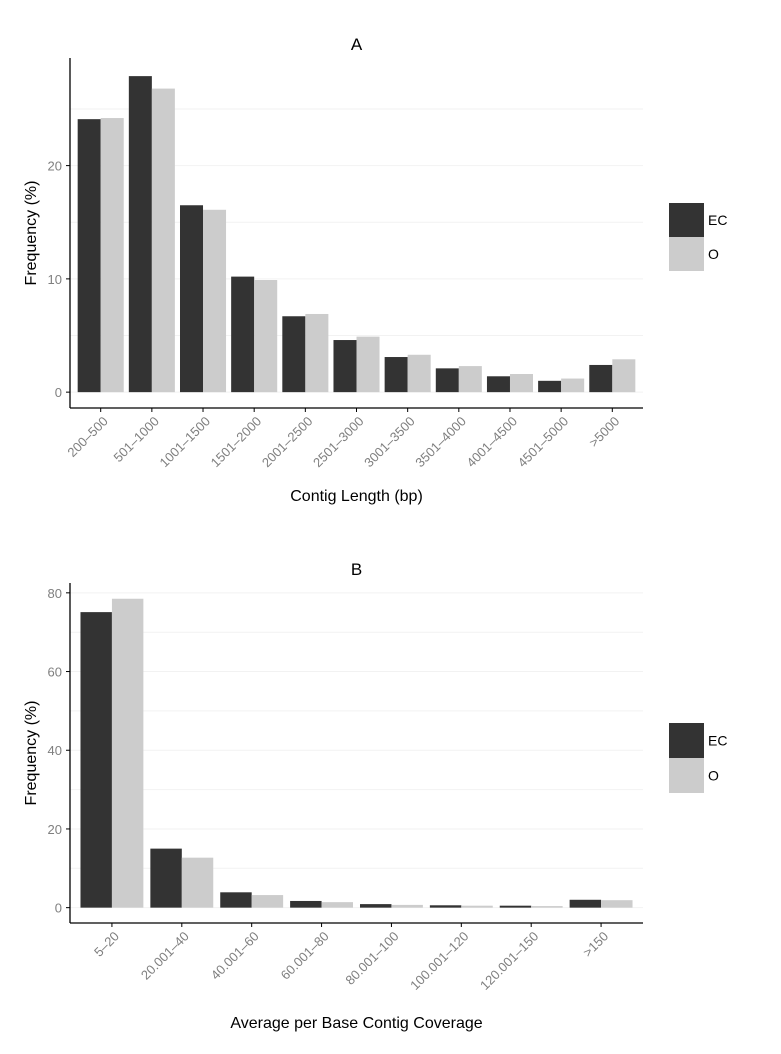 The width and height of the screenshot is (781, 1054). What do you see at coordinates (509, 961) in the screenshot?
I see `x-tick-label: 120.001–150` at bounding box center [509, 961].